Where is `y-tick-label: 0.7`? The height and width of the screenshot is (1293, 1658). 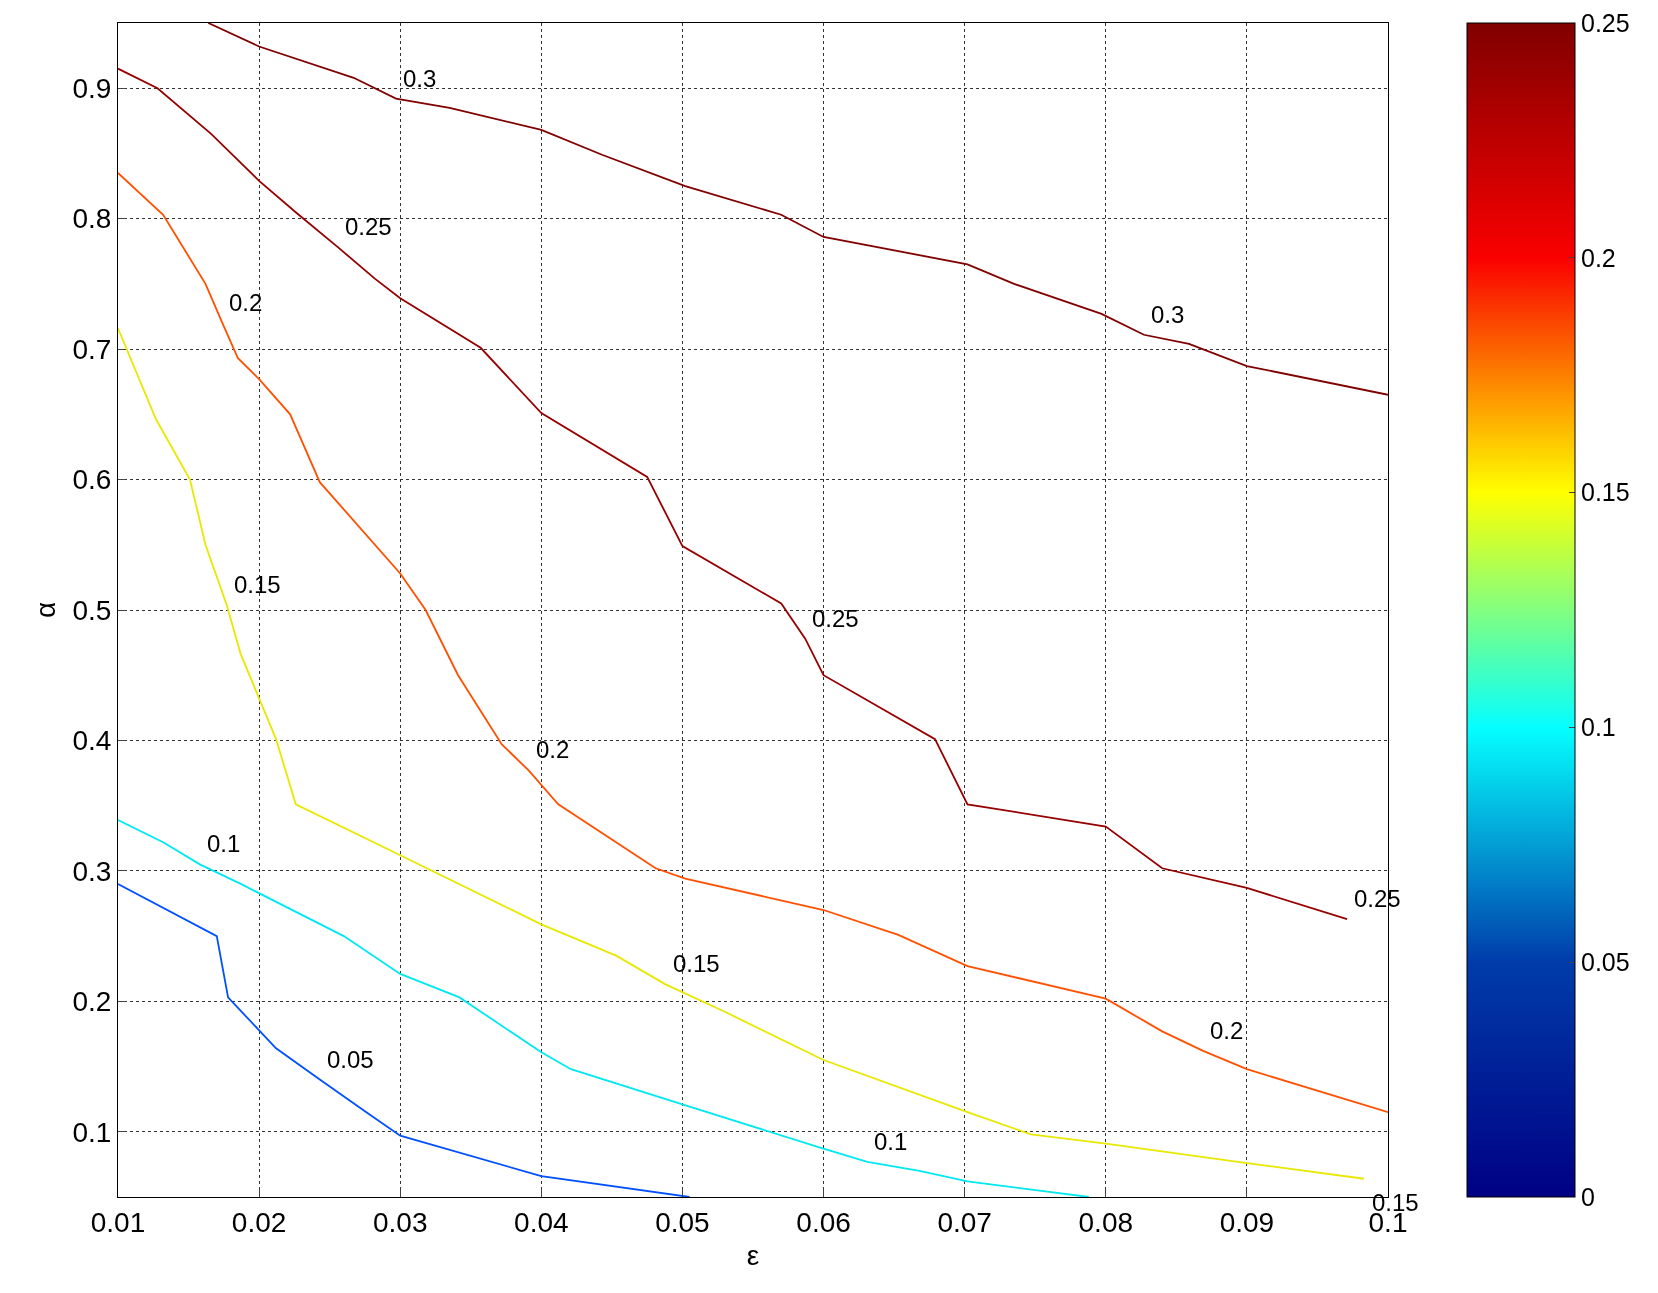 y-tick-label: 0.7 is located at coordinates (92, 349).